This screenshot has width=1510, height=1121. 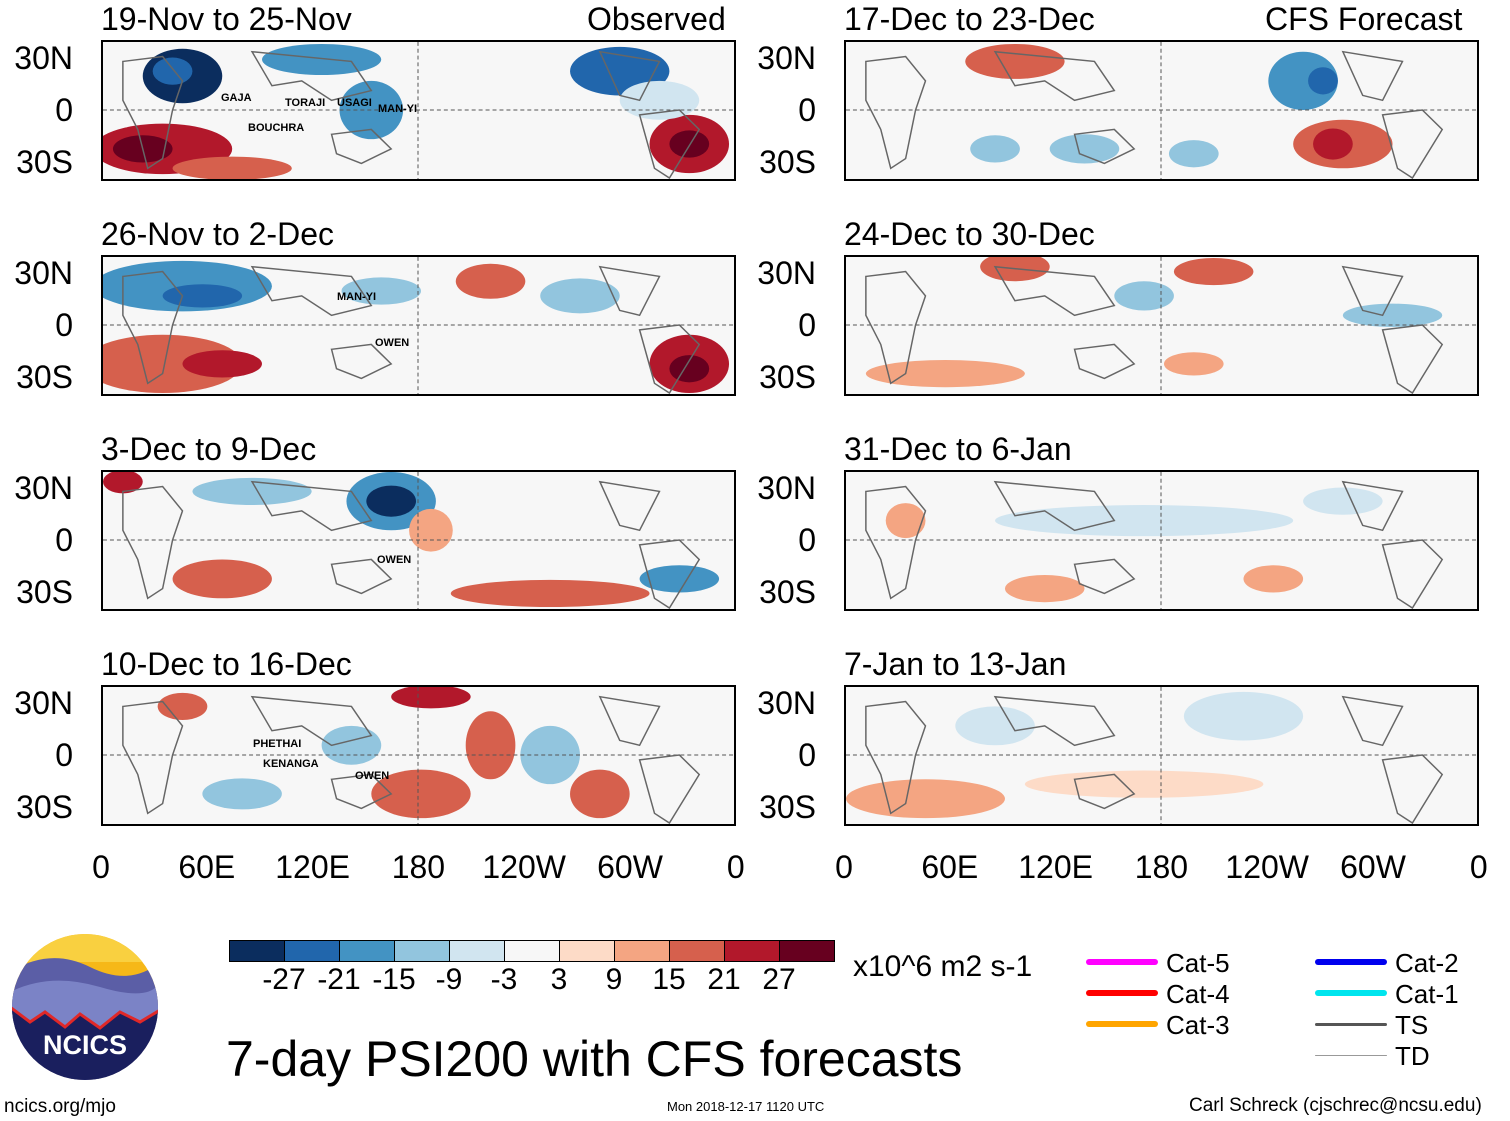 What do you see at coordinates (1427, 963) in the screenshot?
I see `legend-label: Cat-2` at bounding box center [1427, 963].